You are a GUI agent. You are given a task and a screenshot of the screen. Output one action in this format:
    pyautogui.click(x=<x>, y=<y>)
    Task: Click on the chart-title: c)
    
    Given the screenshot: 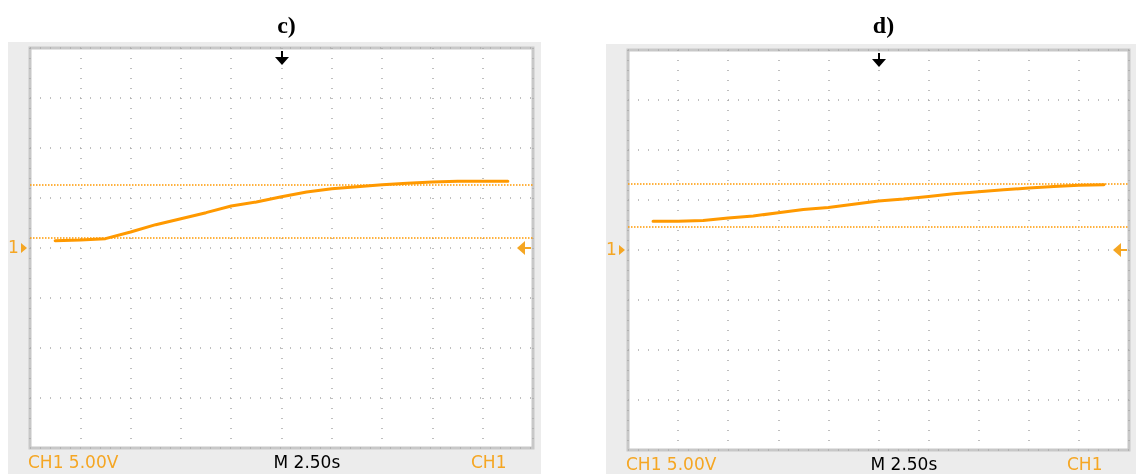 What is the action you would take?
    pyautogui.click(x=286, y=25)
    